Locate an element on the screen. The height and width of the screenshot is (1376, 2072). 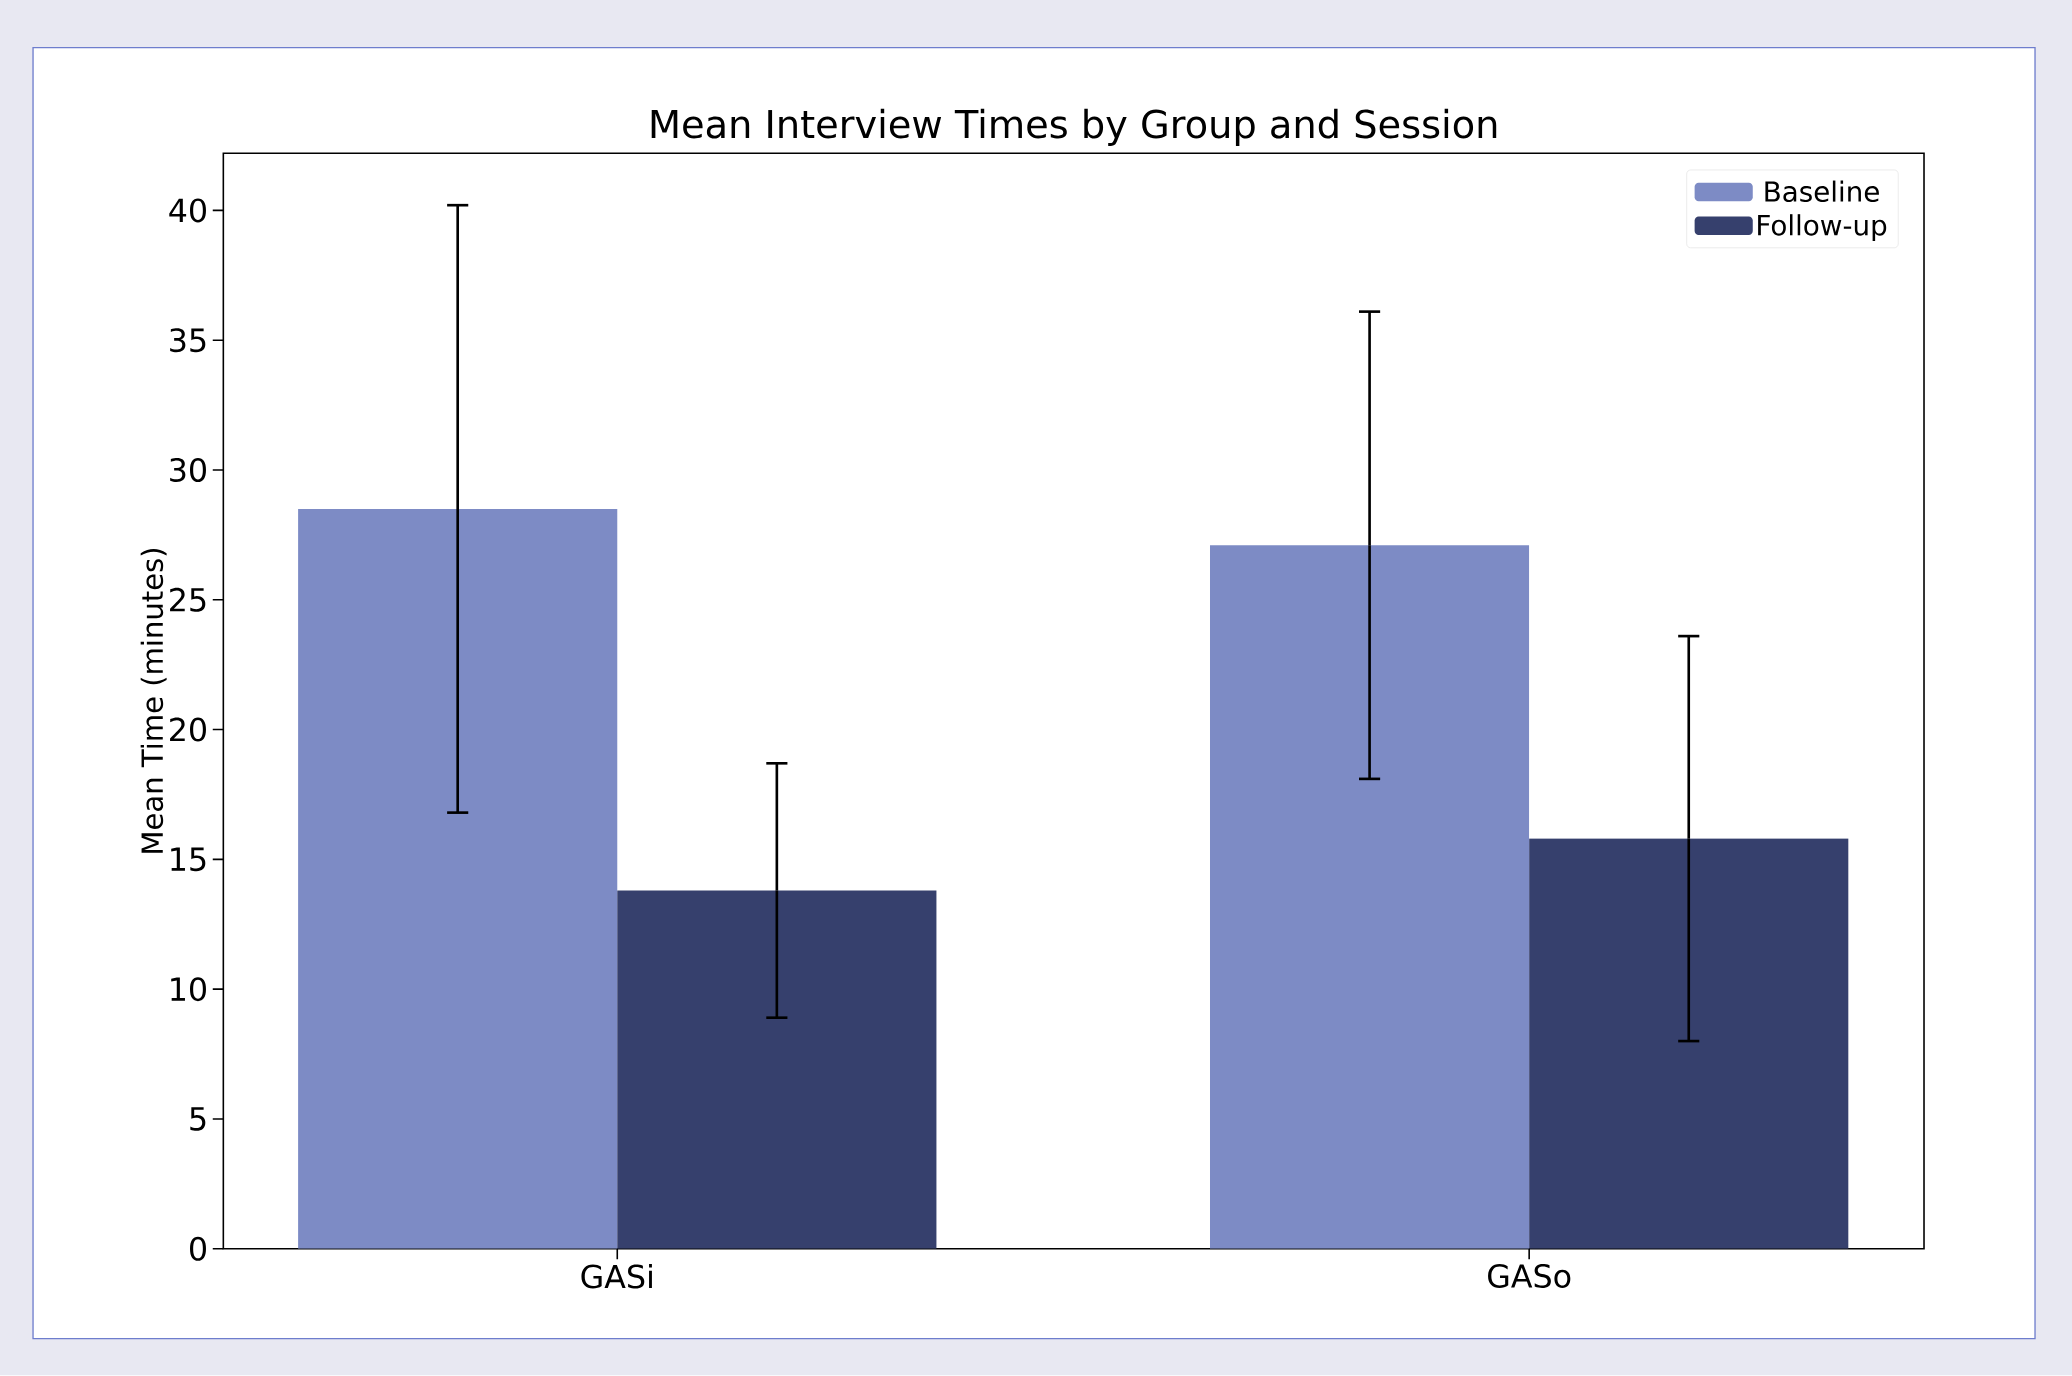
y-tick-label: 0 is located at coordinates (198, 1248).